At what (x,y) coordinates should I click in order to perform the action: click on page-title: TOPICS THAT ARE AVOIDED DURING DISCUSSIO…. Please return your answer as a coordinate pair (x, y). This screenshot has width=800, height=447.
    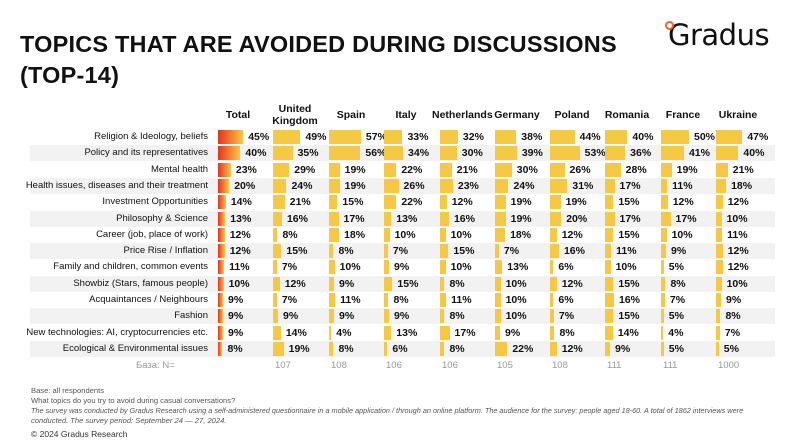
    Looking at the image, I should click on (318, 60).